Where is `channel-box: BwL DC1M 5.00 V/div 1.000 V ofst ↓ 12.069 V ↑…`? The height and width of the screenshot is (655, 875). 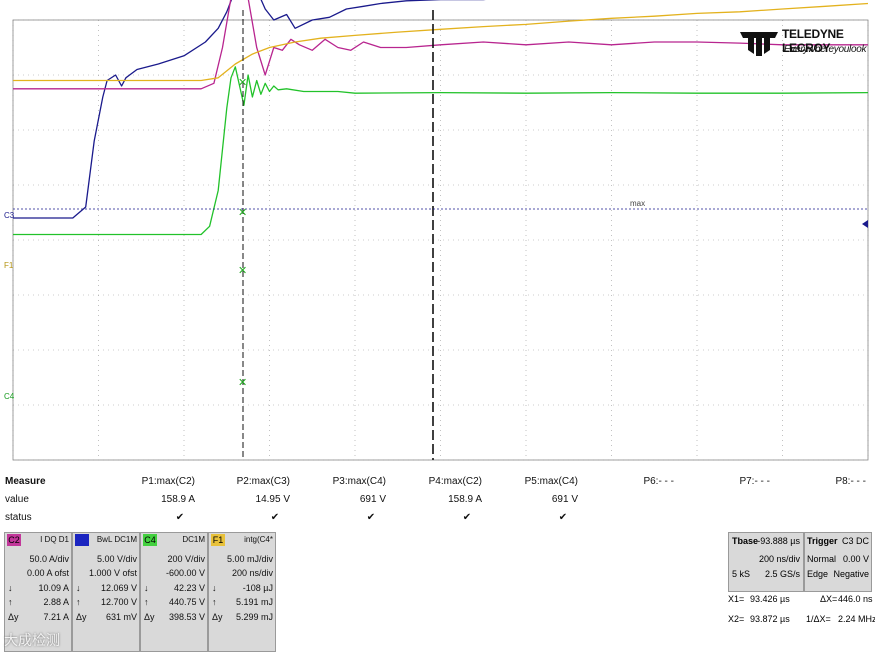 channel-box: BwL DC1M 5.00 V/div 1.000 V ofst ↓ 12.069 V ↑… is located at coordinates (106, 592).